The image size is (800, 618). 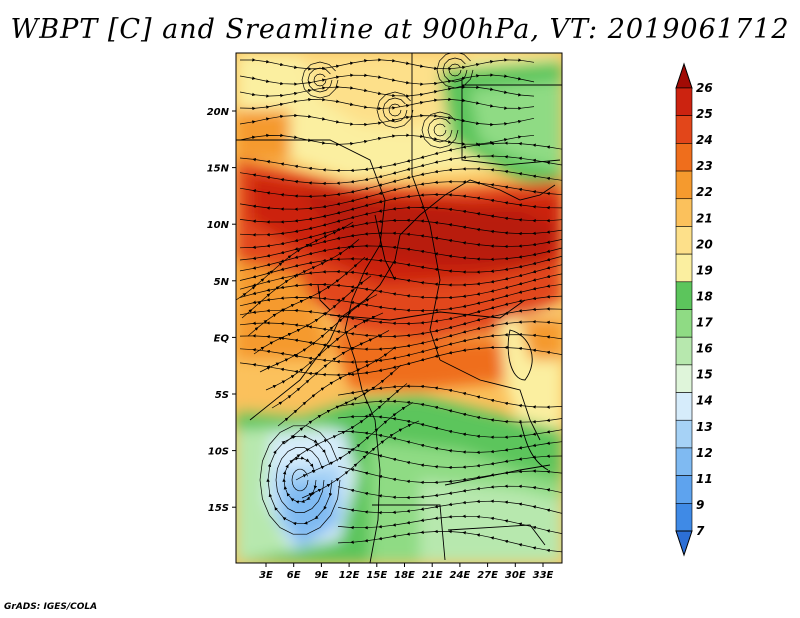 What do you see at coordinates (684, 75) in the screenshot?
I see `colorbar-top-triangle` at bounding box center [684, 75].